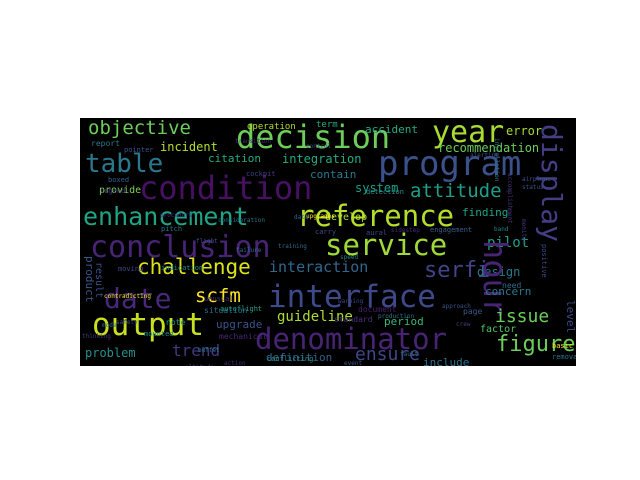 This screenshot has height=480, width=640. I want to click on cloud-word: band, so click(501, 229).